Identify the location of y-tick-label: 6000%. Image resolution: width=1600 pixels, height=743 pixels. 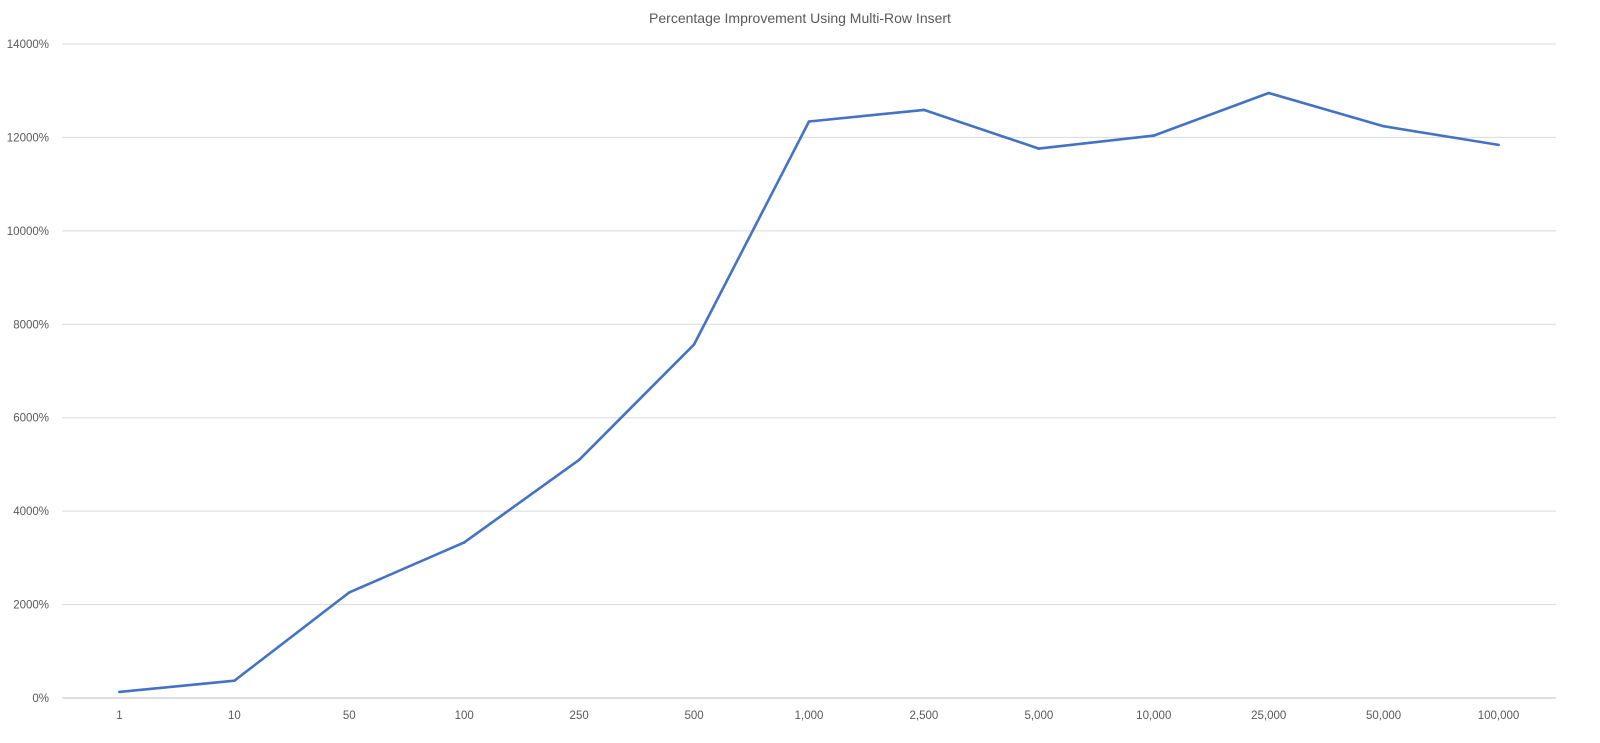
(31, 419).